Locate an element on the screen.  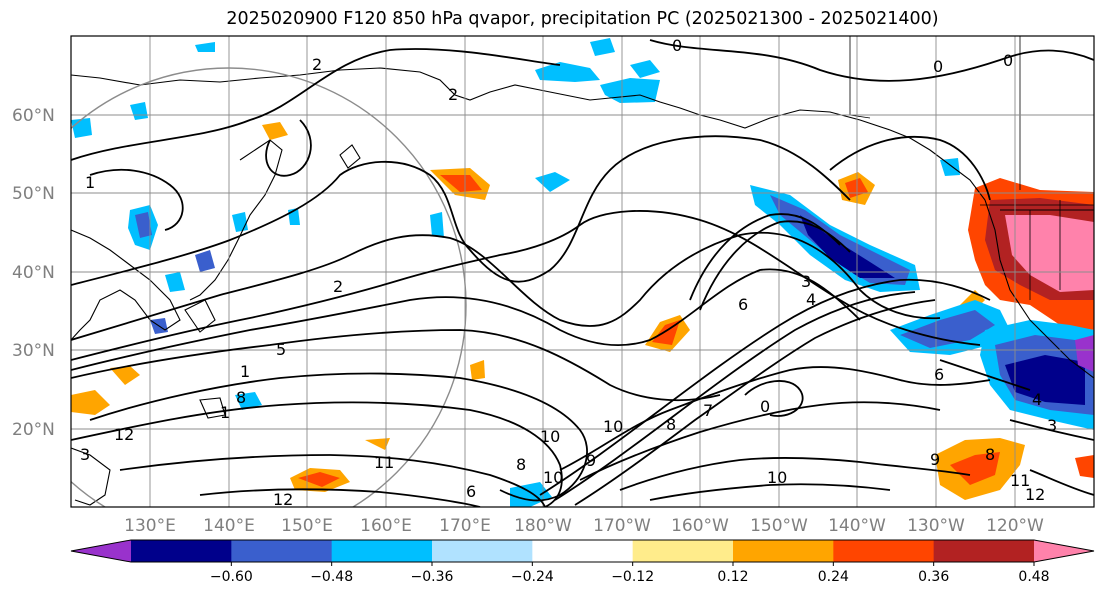
colorbar-tick-label: 0.24 is located at coordinates (833, 577).